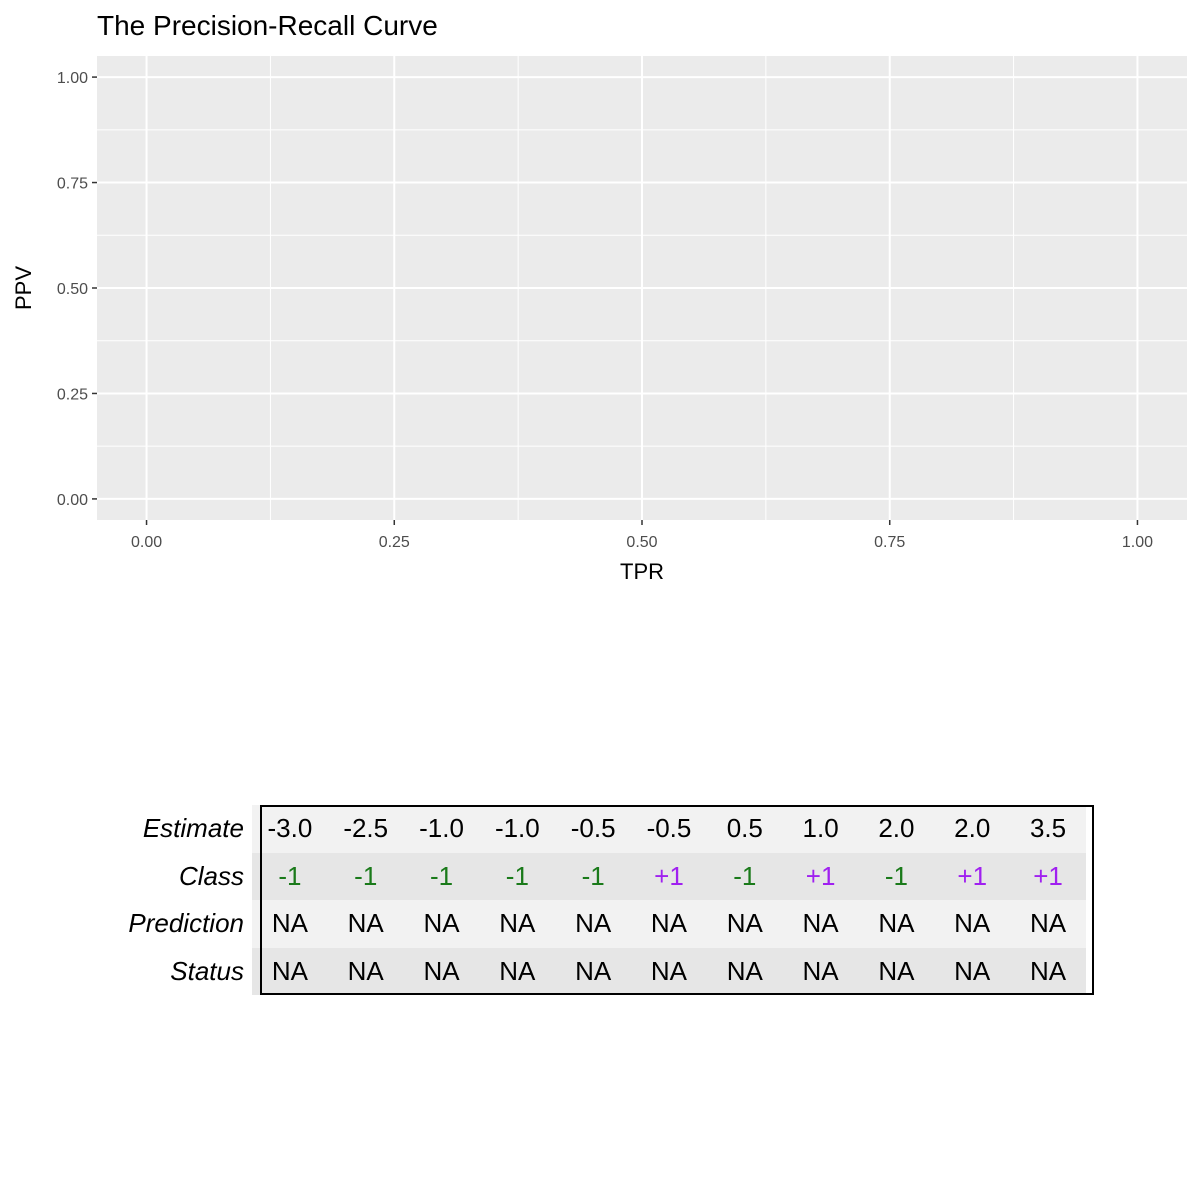 The width and height of the screenshot is (1199, 1200). I want to click on x-tick-label: 0.50, so click(641, 542).